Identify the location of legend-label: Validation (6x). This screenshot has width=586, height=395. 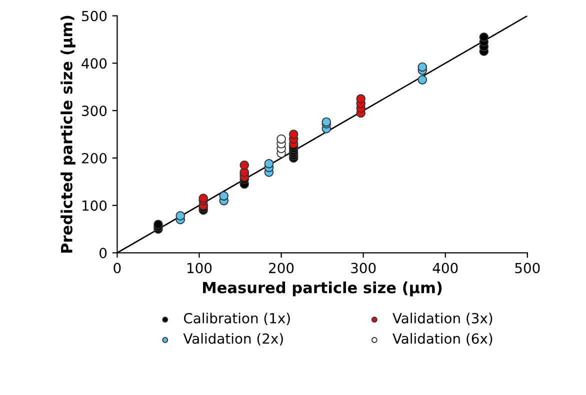
(442, 339).